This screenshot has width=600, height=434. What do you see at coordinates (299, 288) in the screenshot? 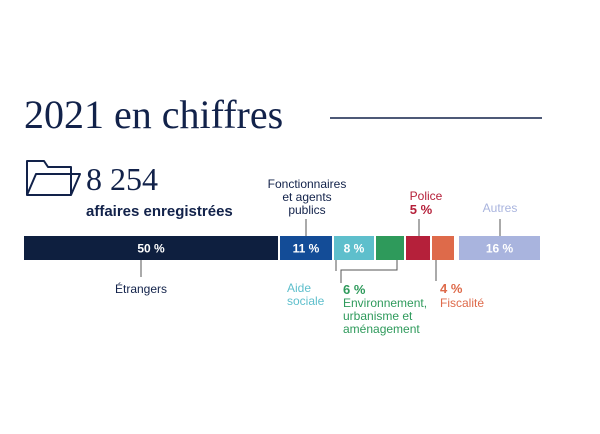
I see `label-aide-sociale-0: Aide` at bounding box center [299, 288].